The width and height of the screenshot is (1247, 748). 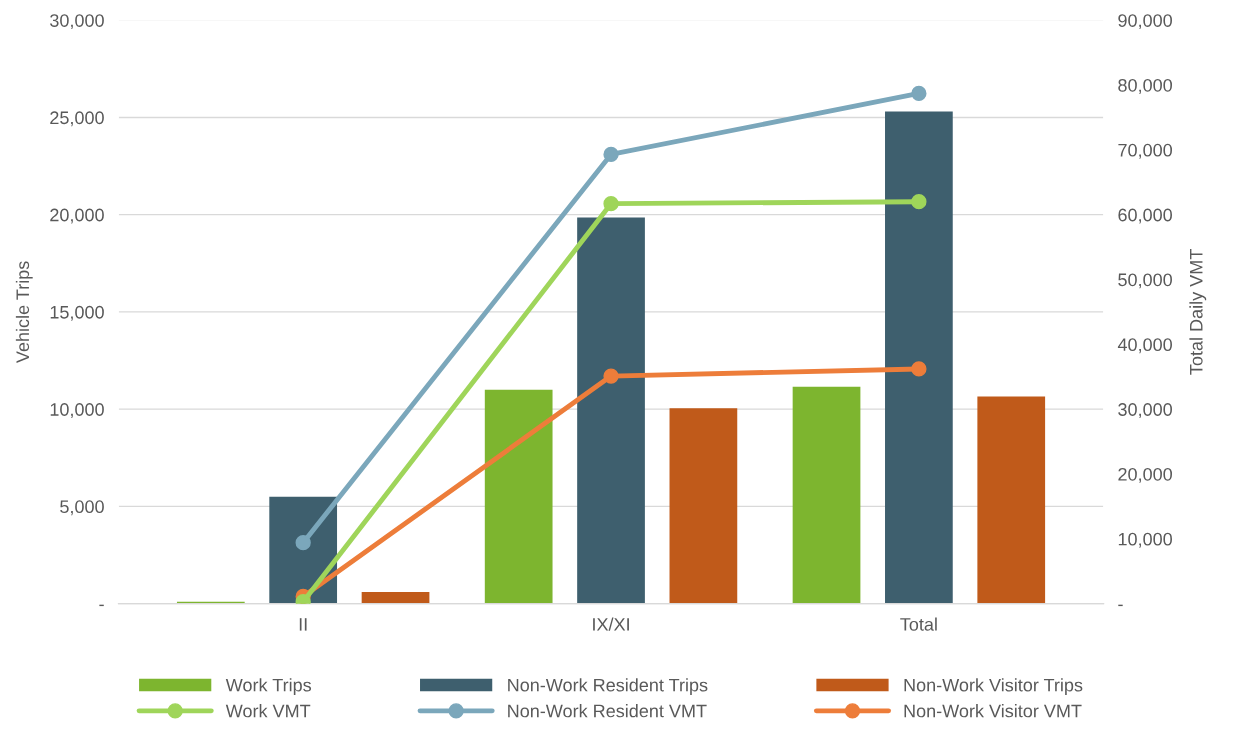 What do you see at coordinates (24, 312) in the screenshot?
I see `y-axis-title: Vehicle Trips` at bounding box center [24, 312].